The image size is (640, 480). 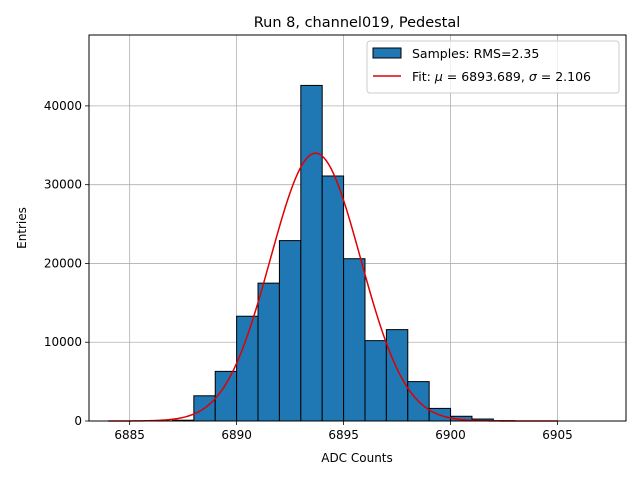 I want to click on legend-box, so click(x=493, y=67).